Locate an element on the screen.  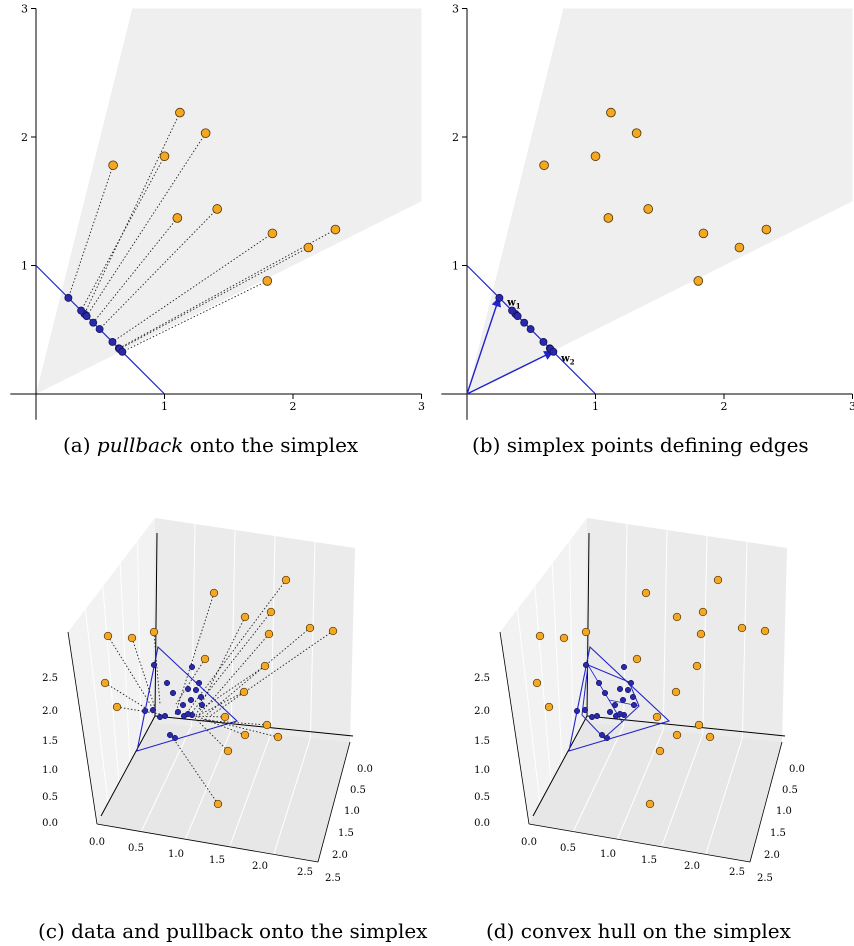
z-tick-label: 0.5 is located at coordinates (482, 797).